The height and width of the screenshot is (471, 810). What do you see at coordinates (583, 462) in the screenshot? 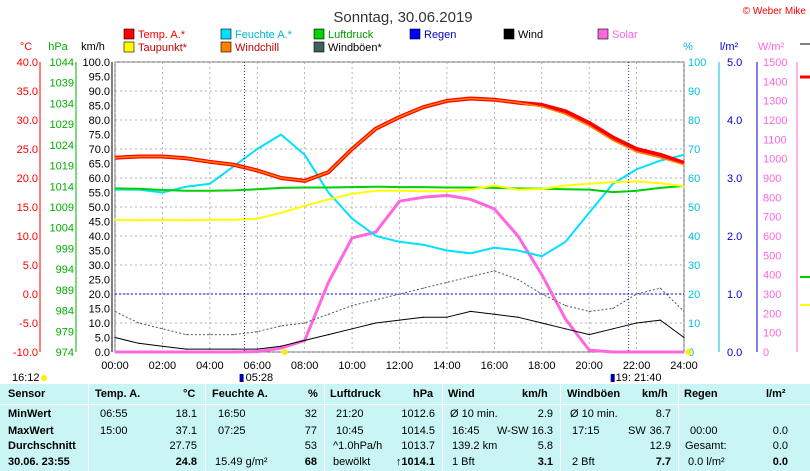
I see `now-gust-label: 2 Bft` at bounding box center [583, 462].